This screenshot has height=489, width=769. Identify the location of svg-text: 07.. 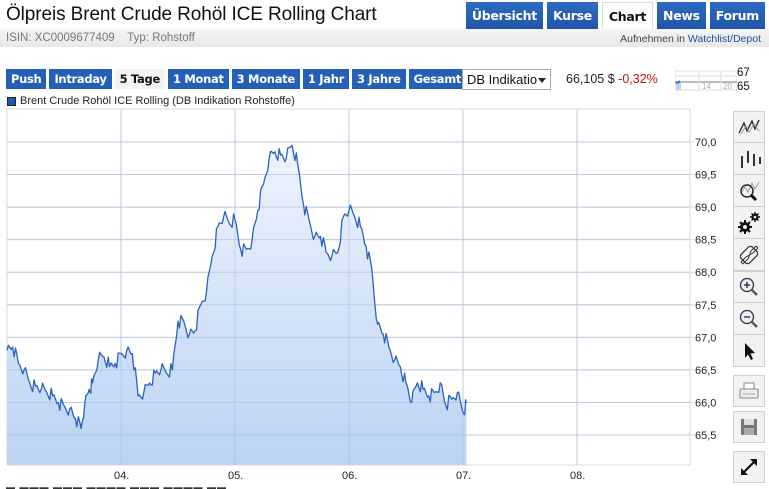
(463, 476).